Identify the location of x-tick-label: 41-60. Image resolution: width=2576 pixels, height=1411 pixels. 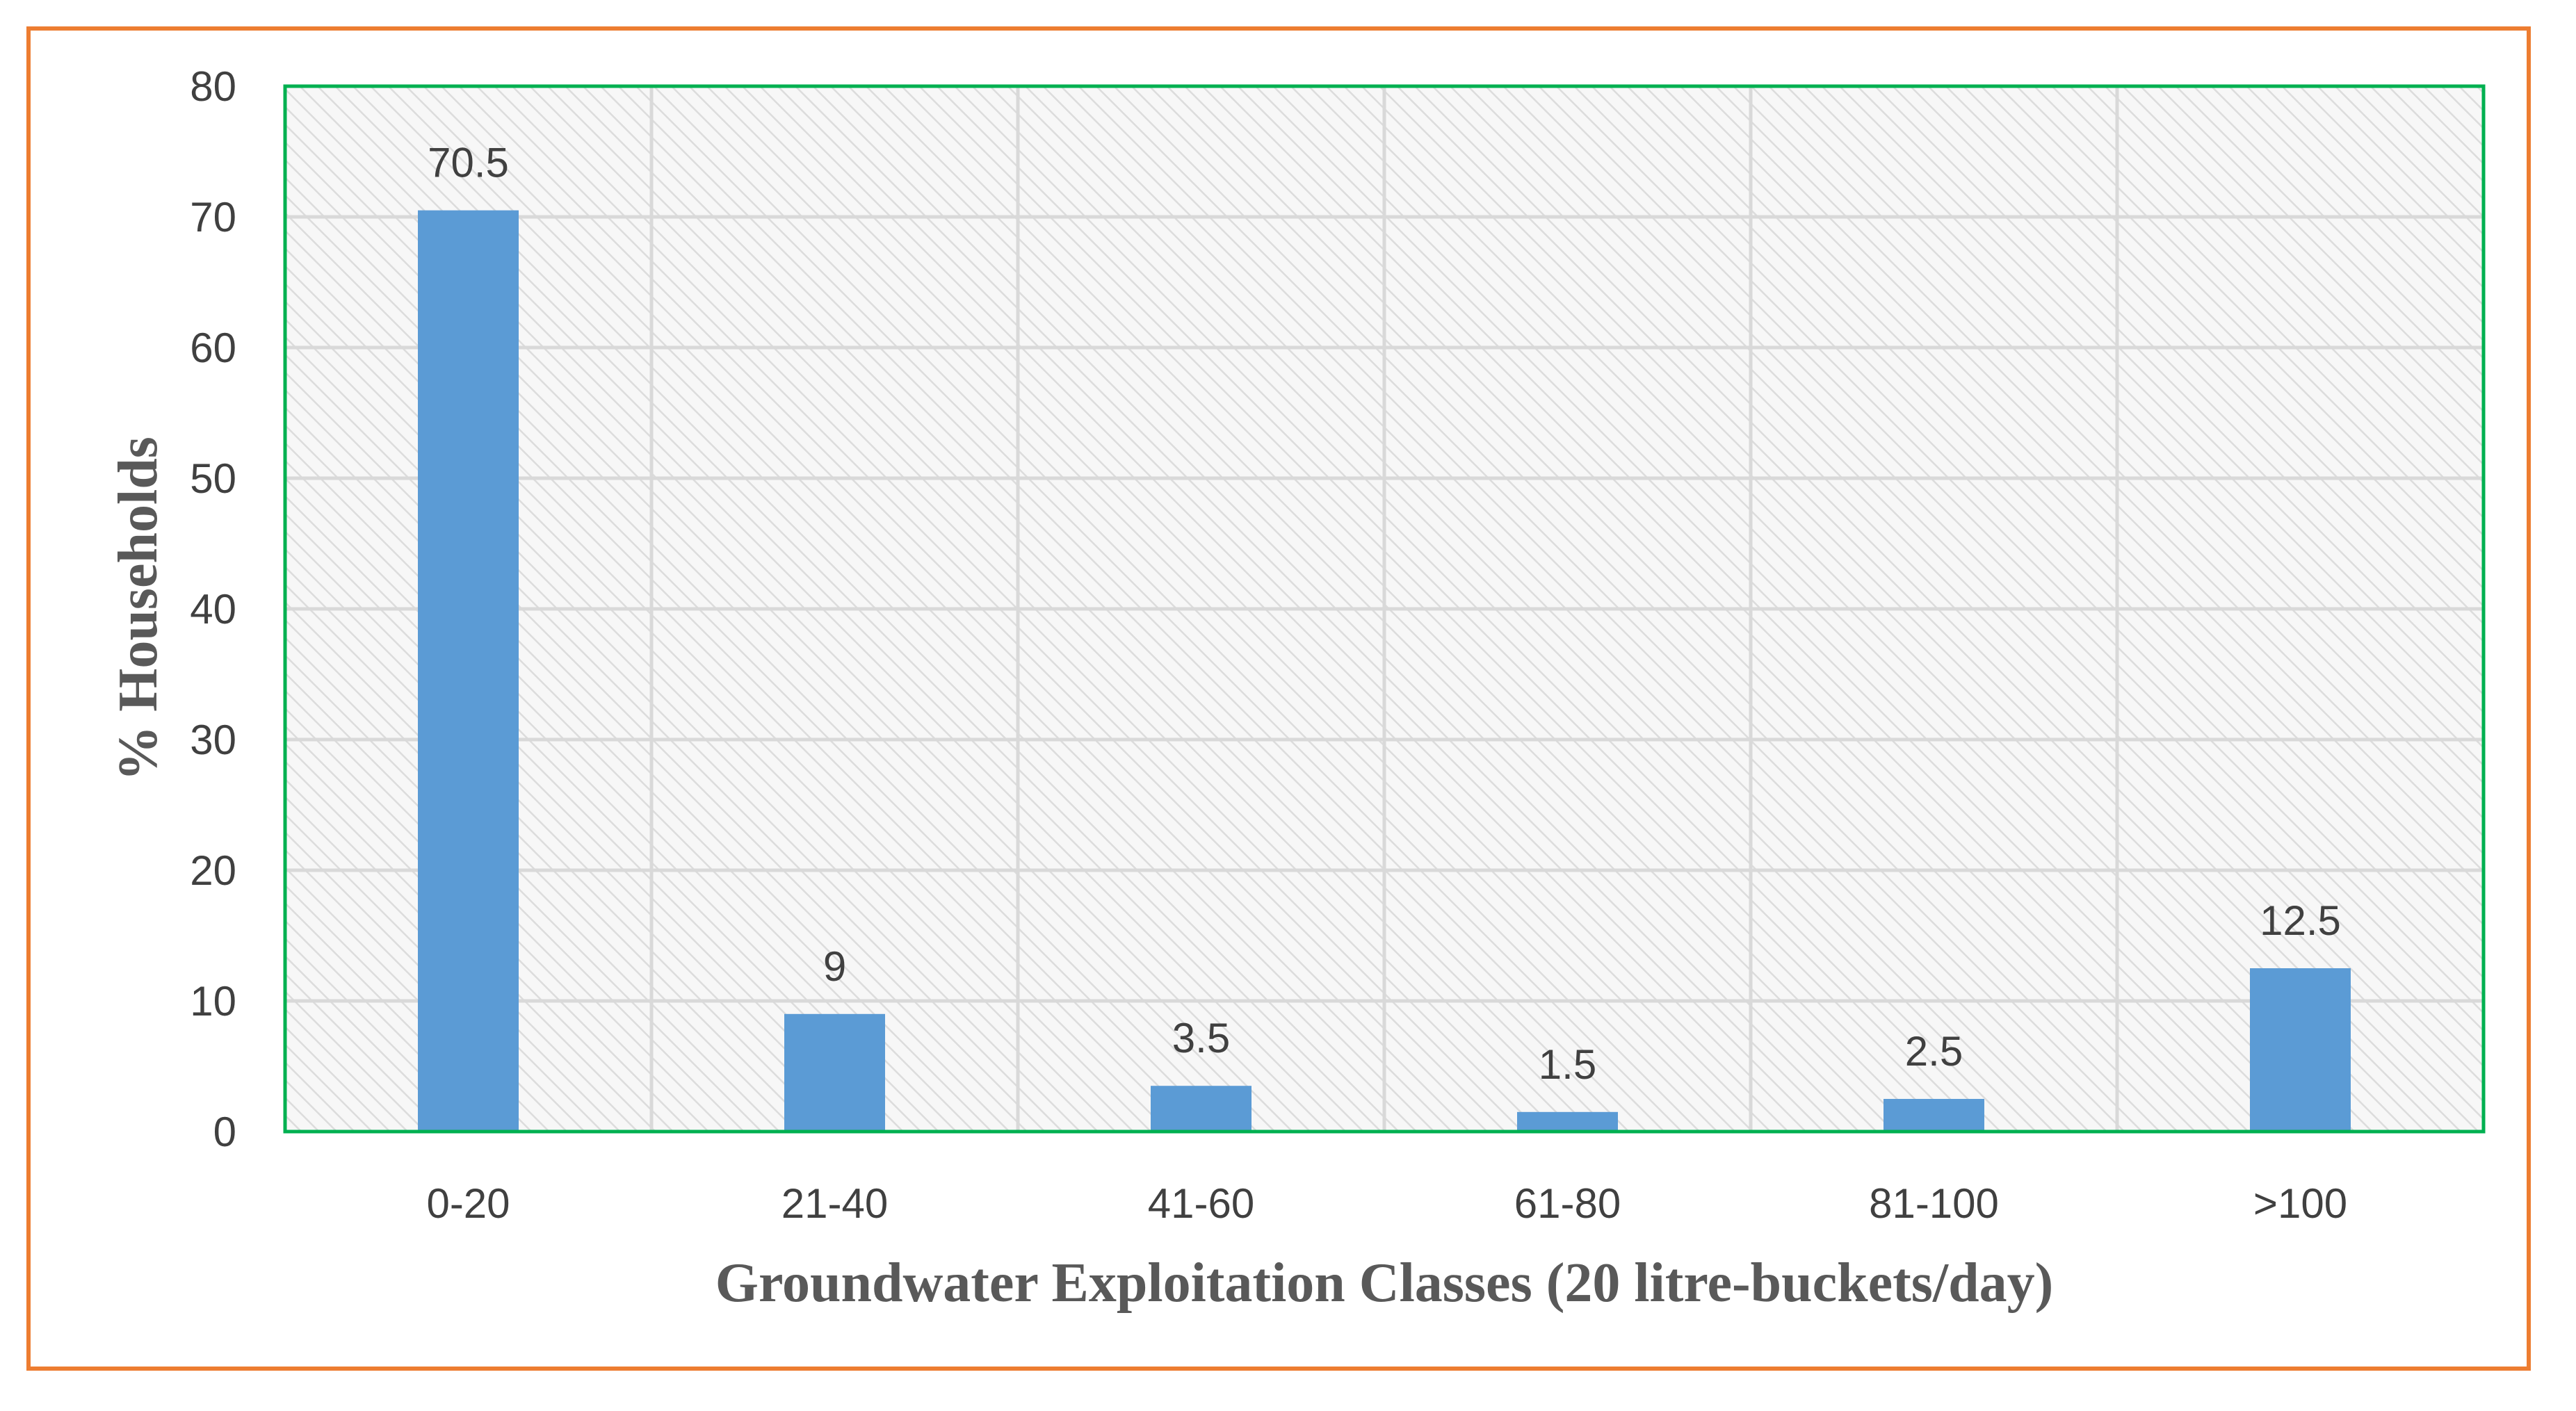
(1201, 1203).